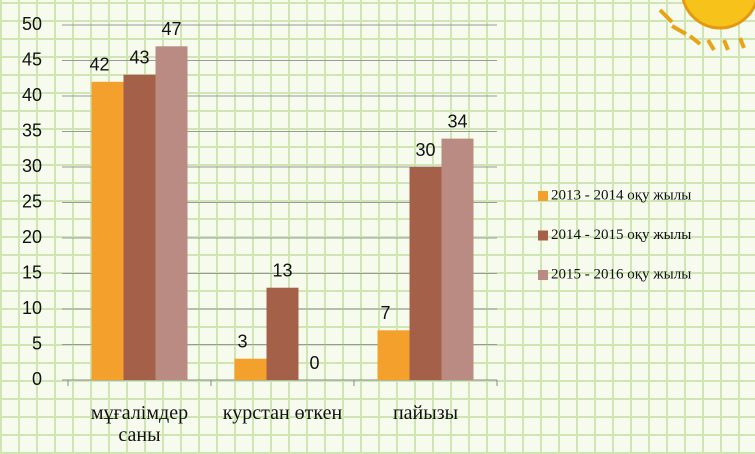 The width and height of the screenshot is (755, 454). What do you see at coordinates (385, 313) in the screenshot?
I see `value-label: 7` at bounding box center [385, 313].